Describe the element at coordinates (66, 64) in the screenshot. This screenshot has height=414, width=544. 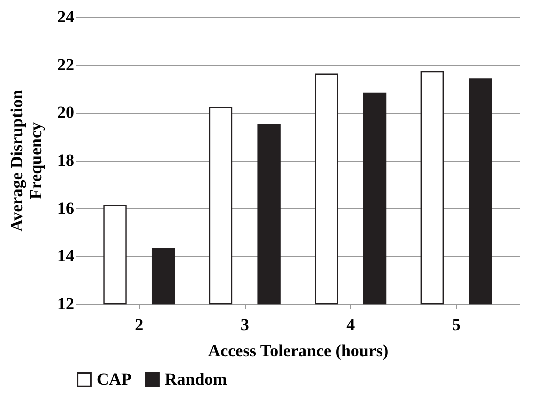
I see `y-tick-label: 22` at that location.